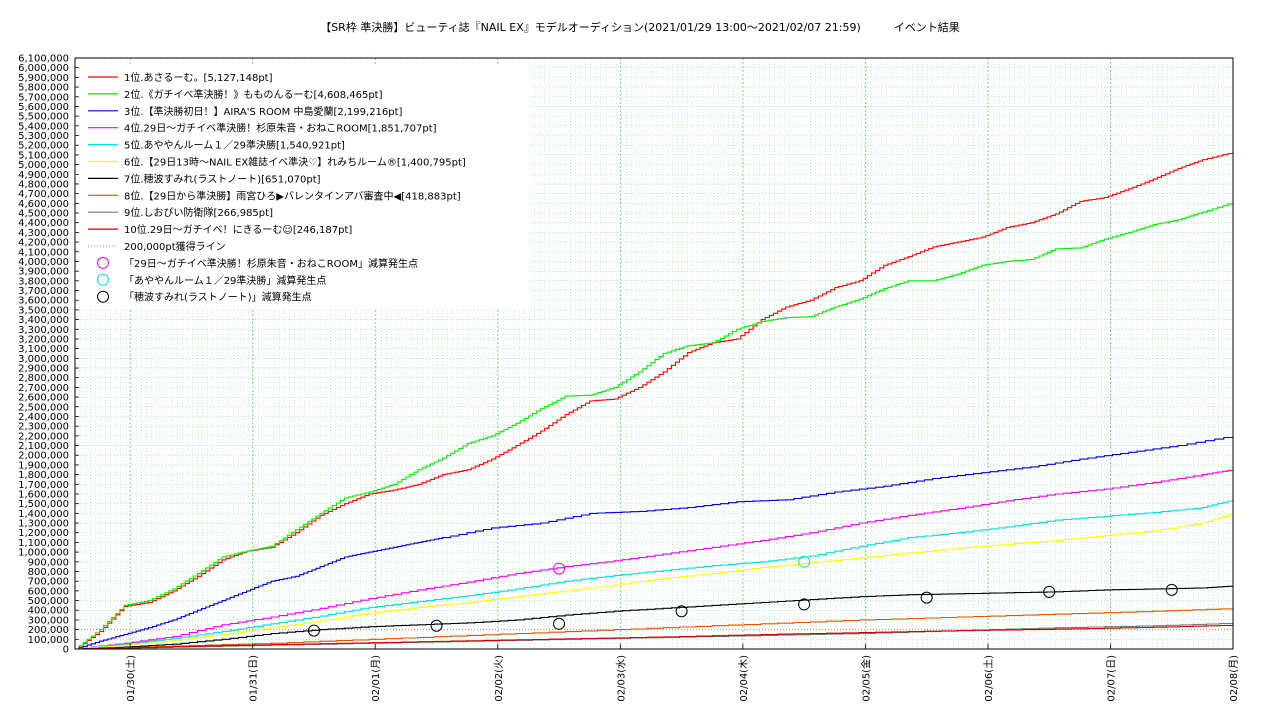  I want to click on y-tick-label: 2,800,000, so click(43, 378).